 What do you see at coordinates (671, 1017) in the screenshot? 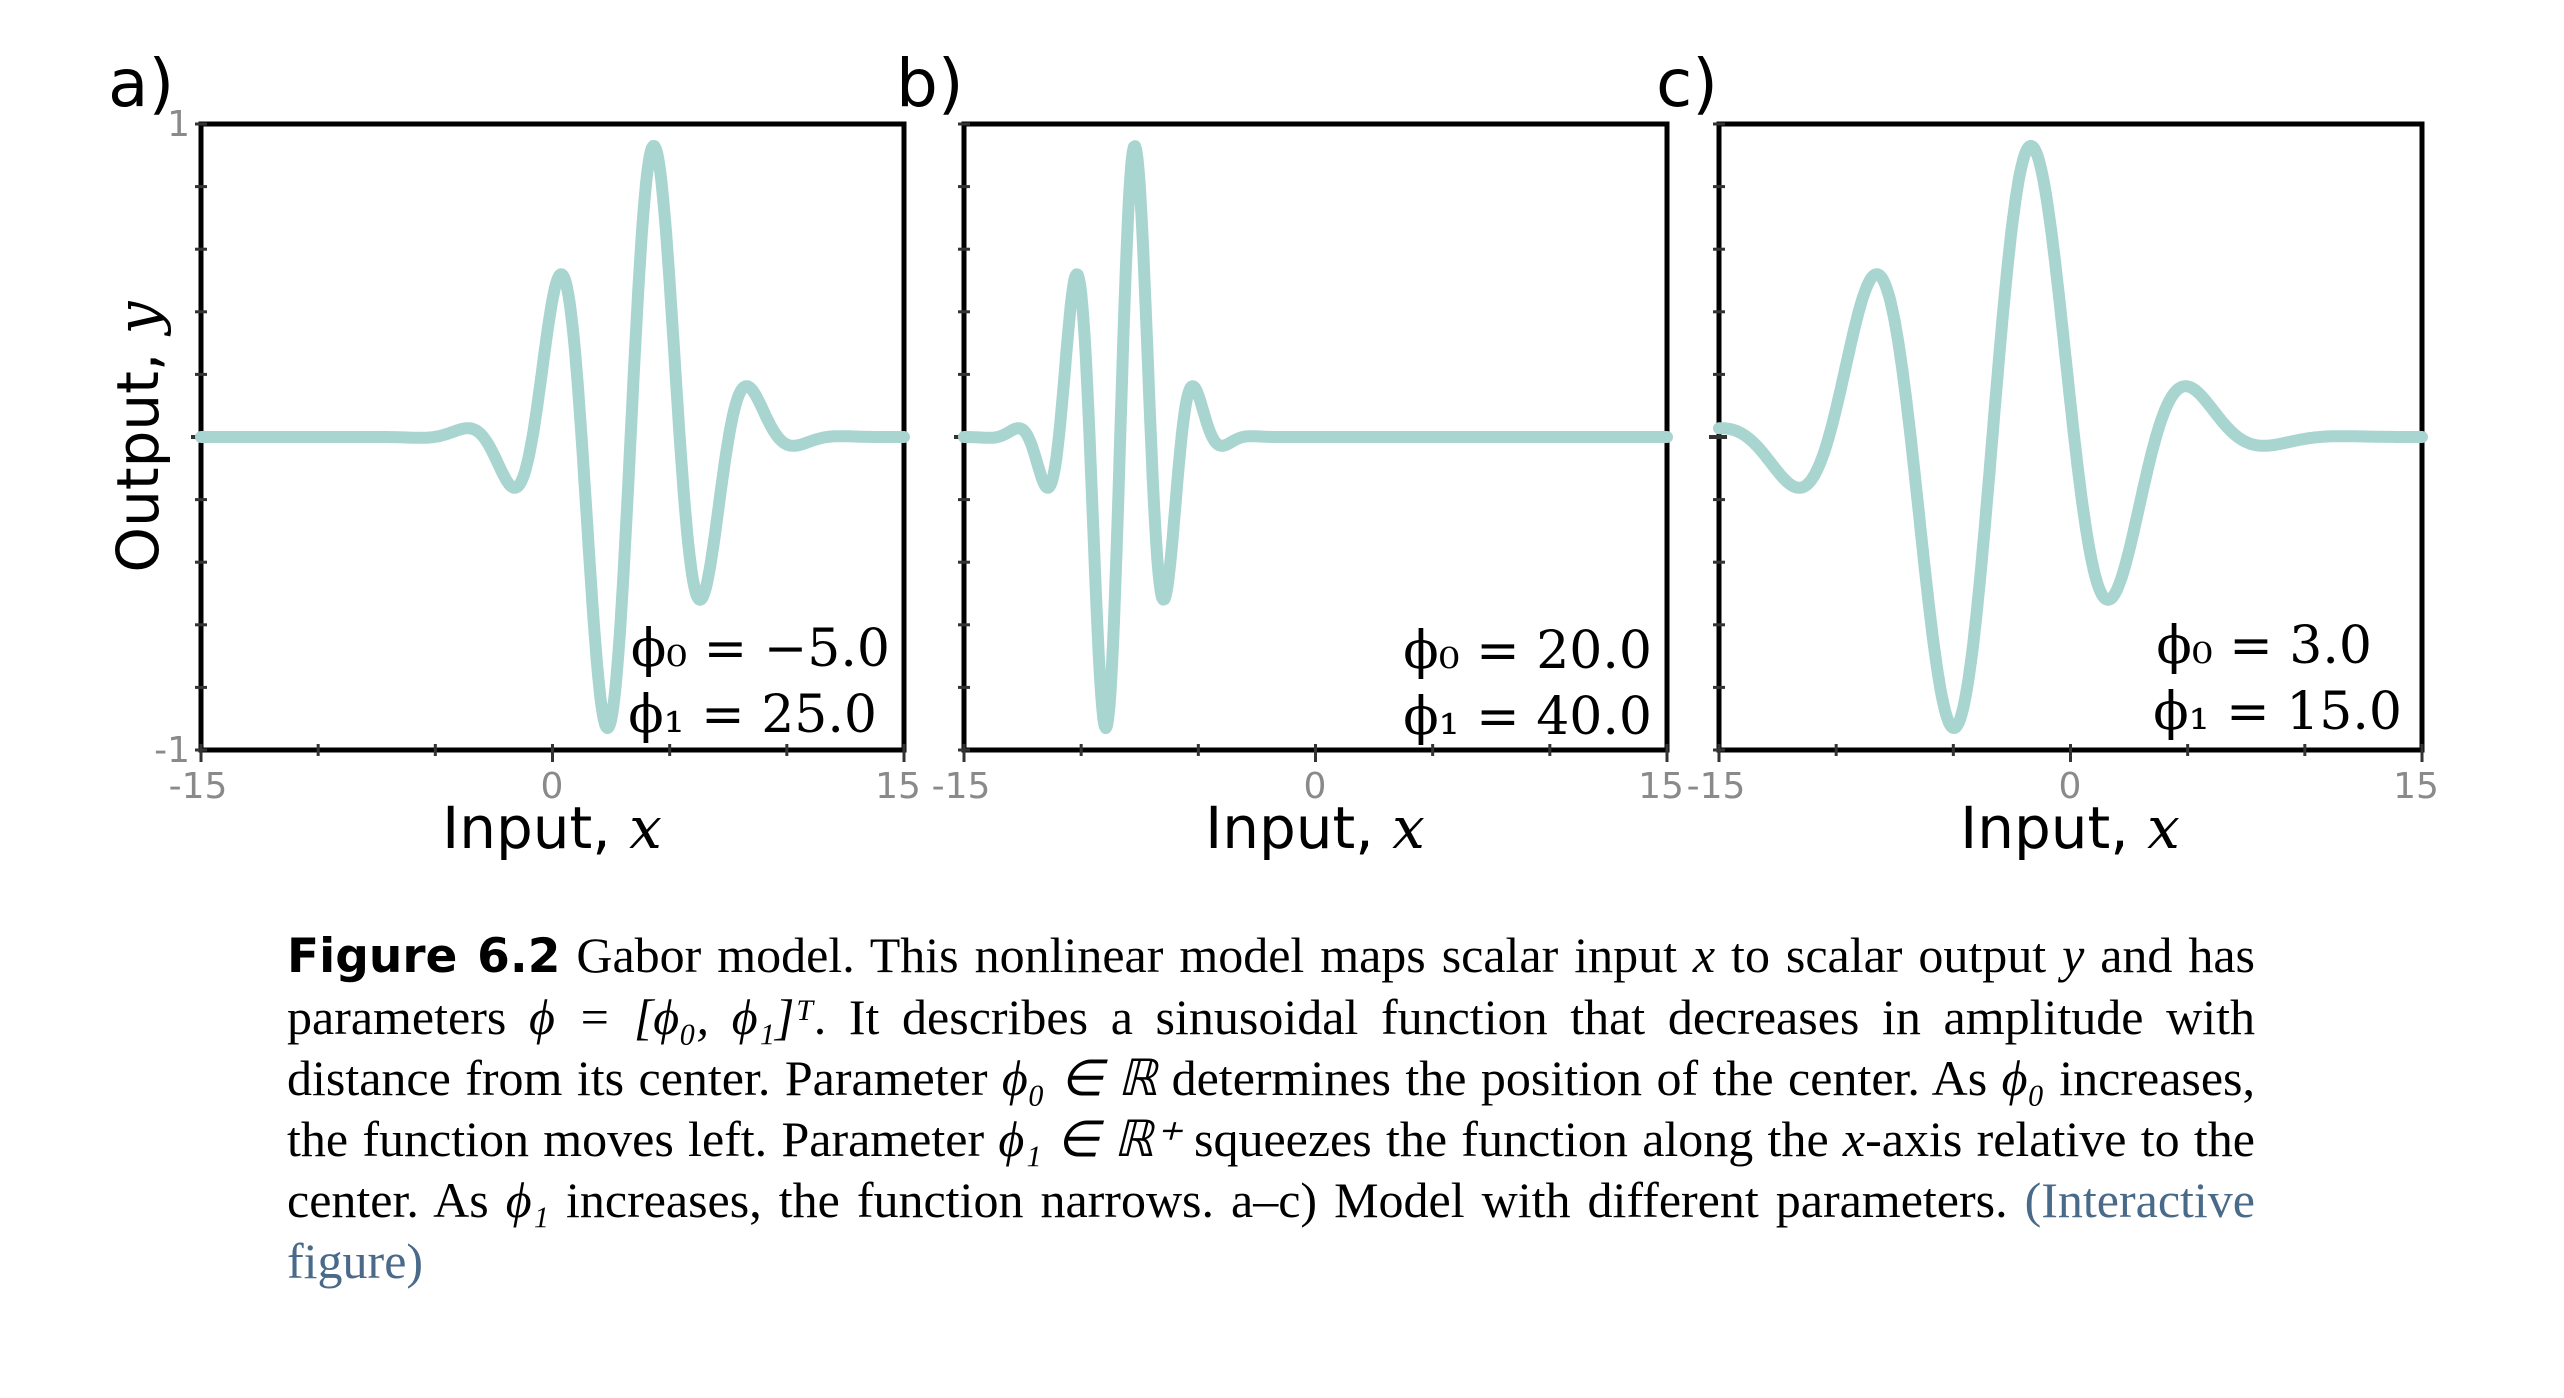
I see `caption-math: ϕ = [ϕ₀, ϕ₁]ᵀ` at bounding box center [671, 1017].